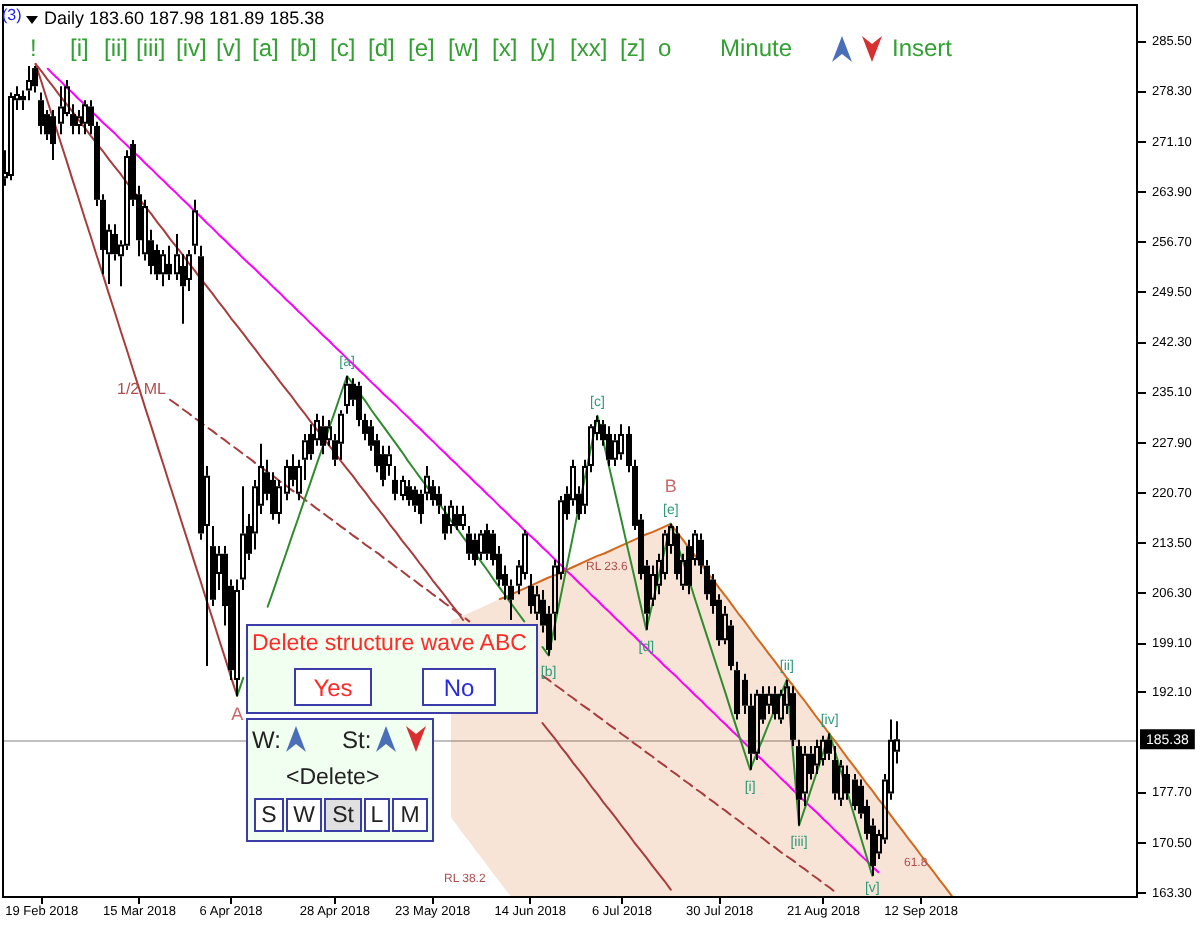 The image size is (1200, 930). Describe the element at coordinates (343, 815) in the screenshot. I see `button: St` at that location.